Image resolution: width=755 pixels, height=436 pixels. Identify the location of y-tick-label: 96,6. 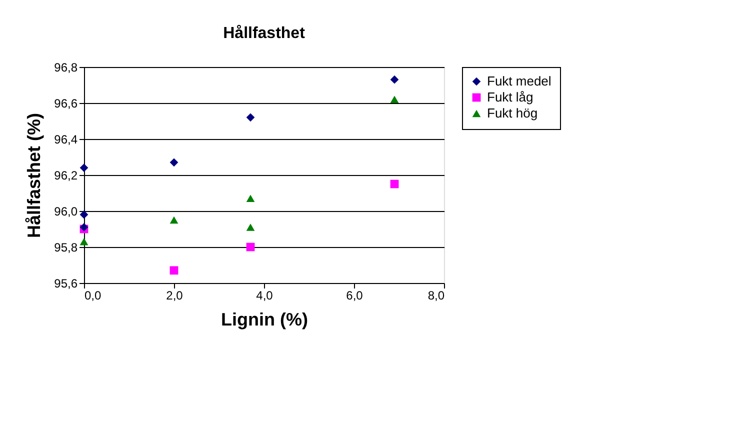
(66, 103).